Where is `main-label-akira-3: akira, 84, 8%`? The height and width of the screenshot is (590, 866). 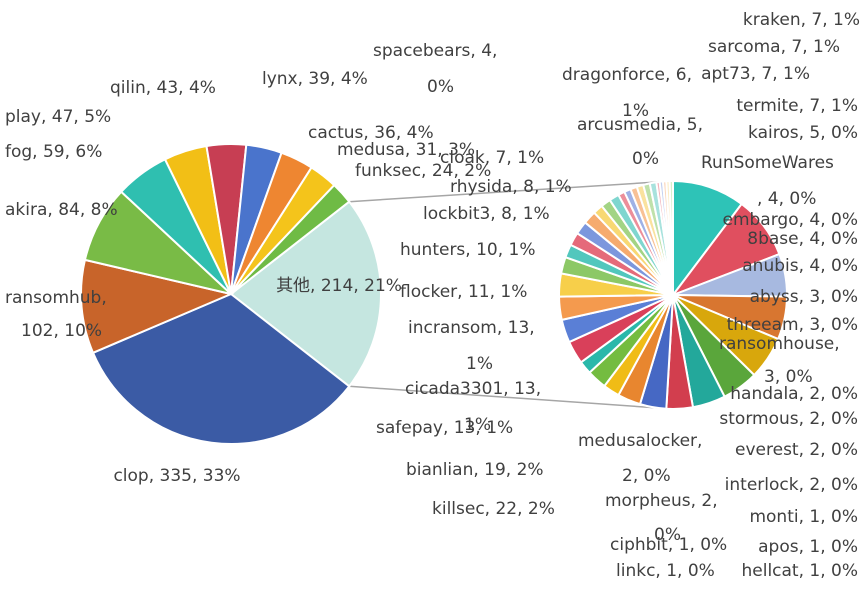 main-label-akira-3: akira, 84, 8% is located at coordinates (61, 210).